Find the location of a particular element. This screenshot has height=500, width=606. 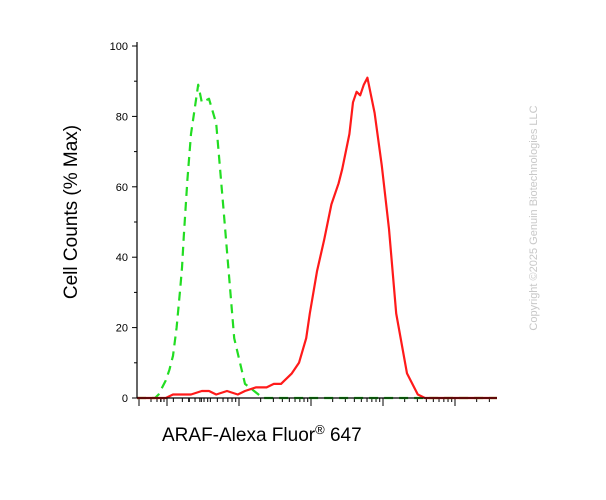

x-axis-ticks is located at coordinates (314, 402).